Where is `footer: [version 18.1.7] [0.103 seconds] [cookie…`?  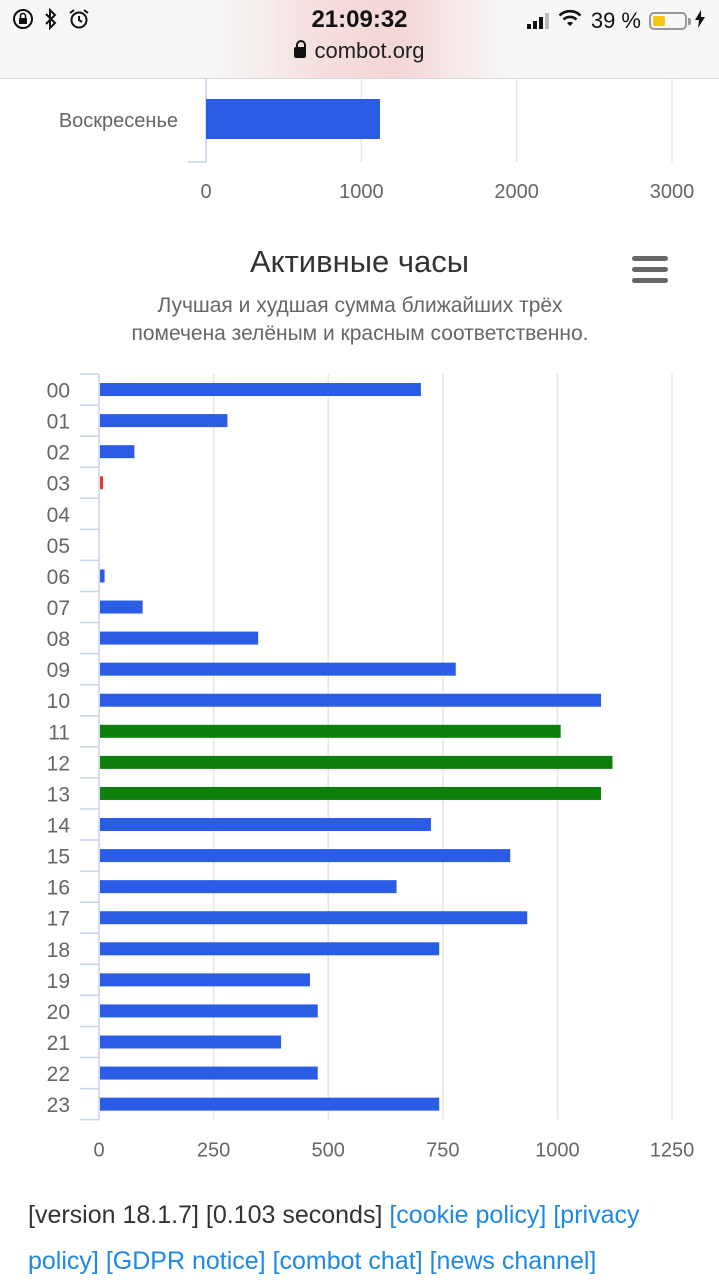 footer: [version 18.1.7] [0.103 seconds] [cookie… is located at coordinates (368, 1238).